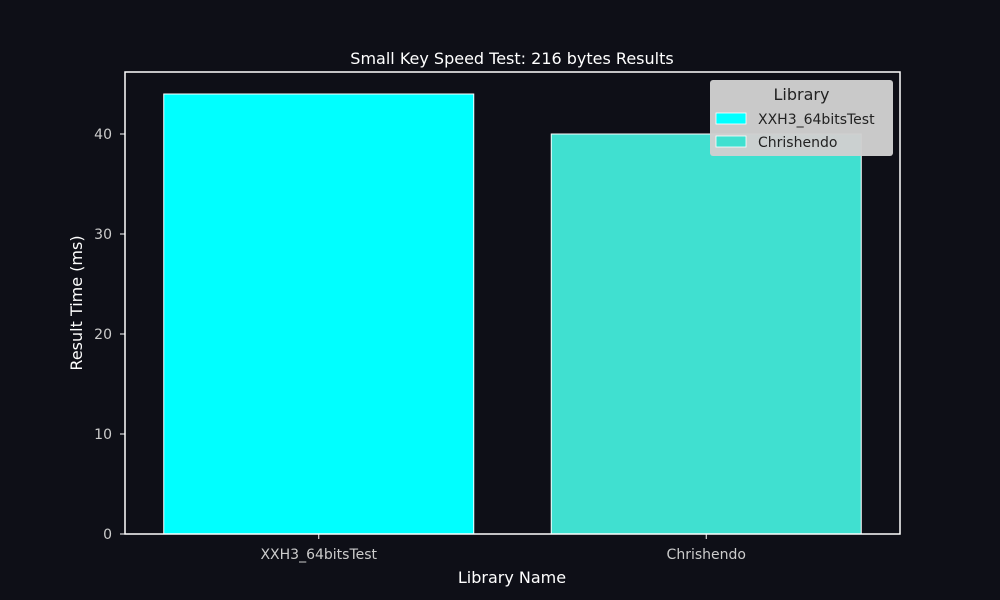  I want to click on y-tick-label: 20, so click(103, 335).